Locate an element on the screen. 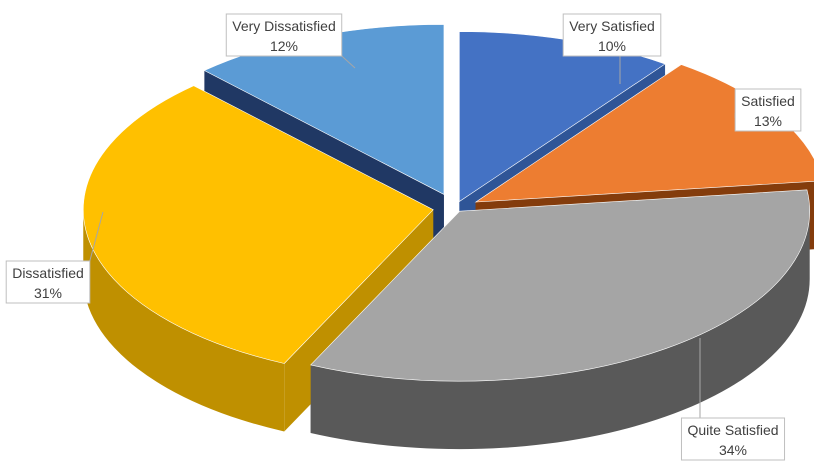 Image resolution: width=814 pixels, height=461 pixels. data-label-very-dissatisfied: Very Dissatisfied 12% is located at coordinates (284, 35).